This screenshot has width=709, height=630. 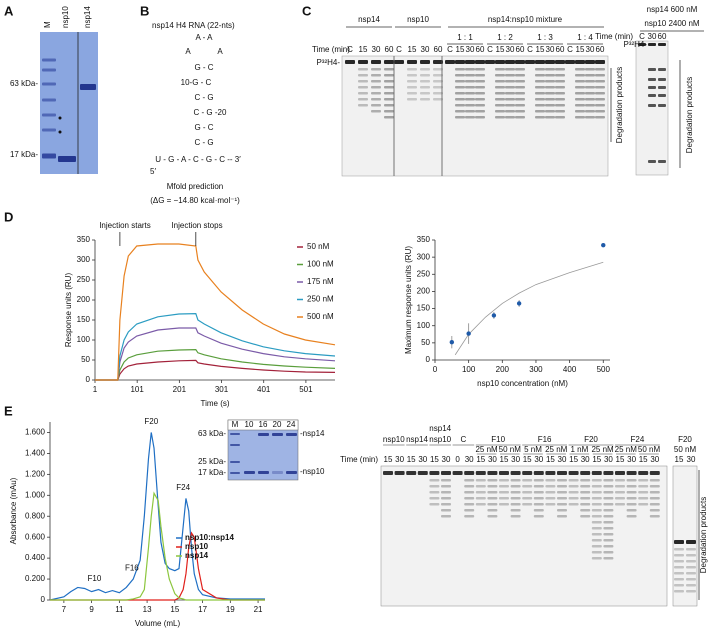 I want to click on x-tick-label: 15, so click(x=174, y=609).